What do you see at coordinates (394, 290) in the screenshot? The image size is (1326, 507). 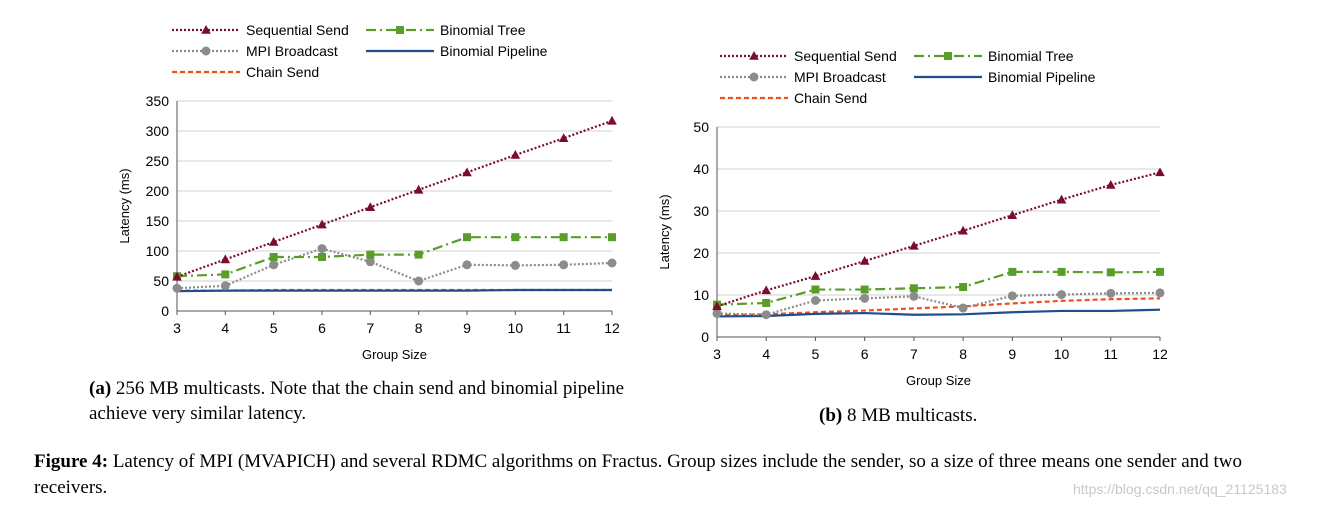 I see `chart-a-series-binomial_pipeline` at bounding box center [394, 290].